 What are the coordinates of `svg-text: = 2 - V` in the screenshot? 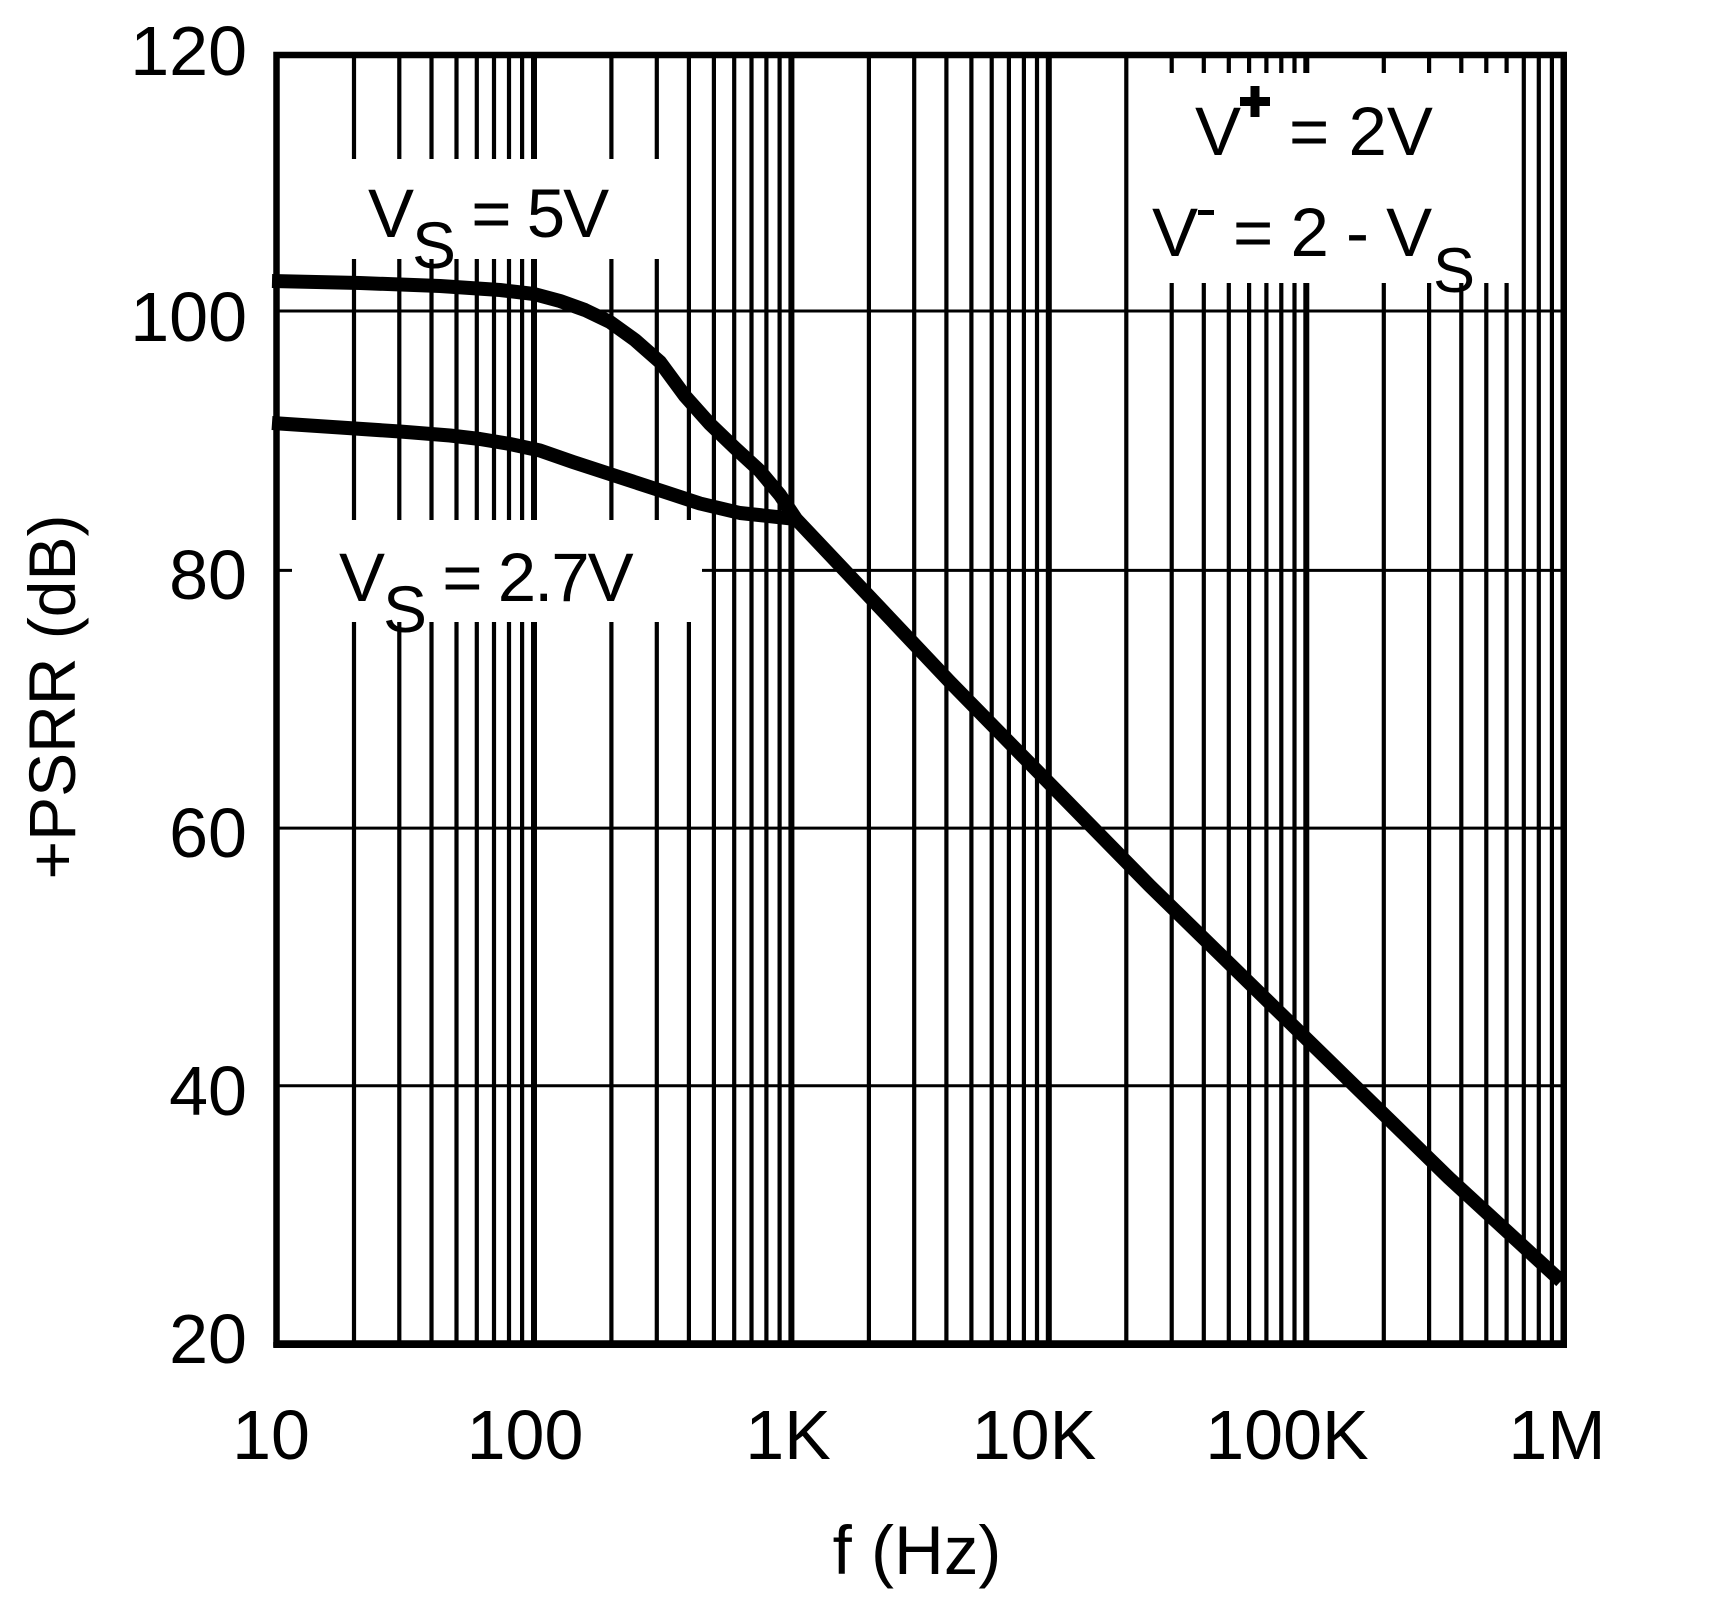 It's located at (1332, 232).